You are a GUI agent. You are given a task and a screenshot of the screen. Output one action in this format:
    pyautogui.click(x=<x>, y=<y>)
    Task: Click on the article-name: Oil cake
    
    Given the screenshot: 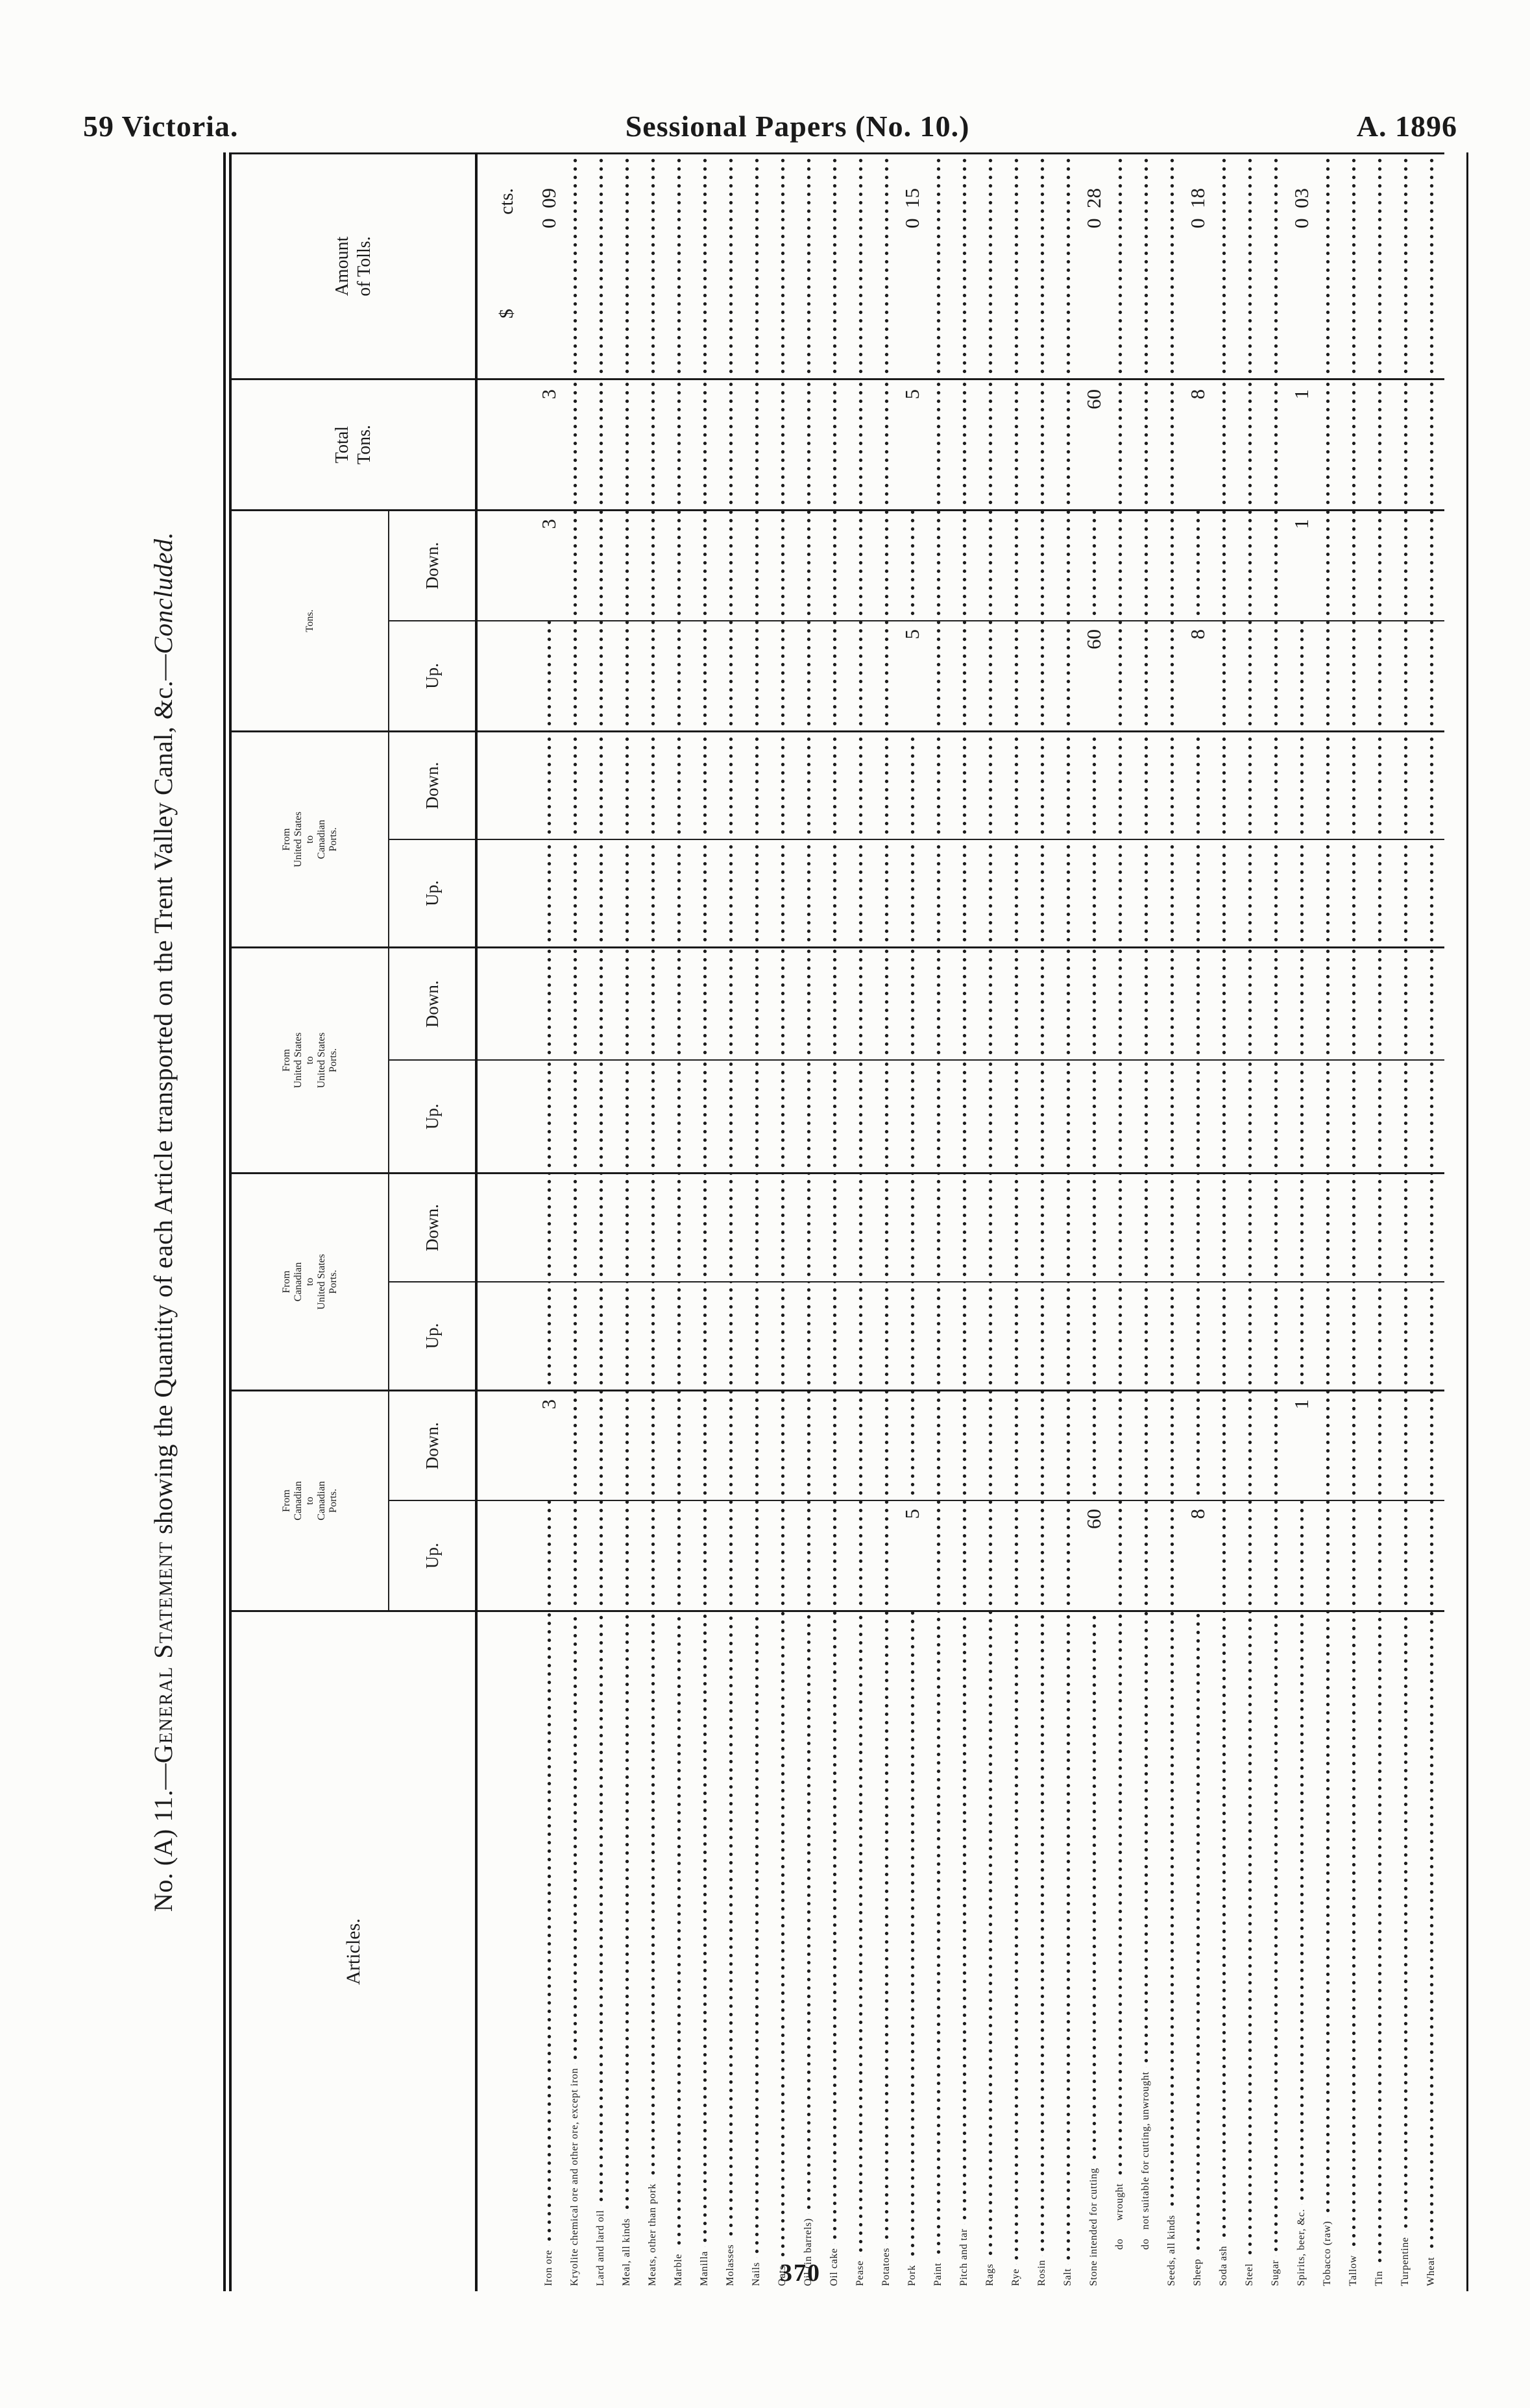 What is the action you would take?
    pyautogui.click(x=834, y=2267)
    